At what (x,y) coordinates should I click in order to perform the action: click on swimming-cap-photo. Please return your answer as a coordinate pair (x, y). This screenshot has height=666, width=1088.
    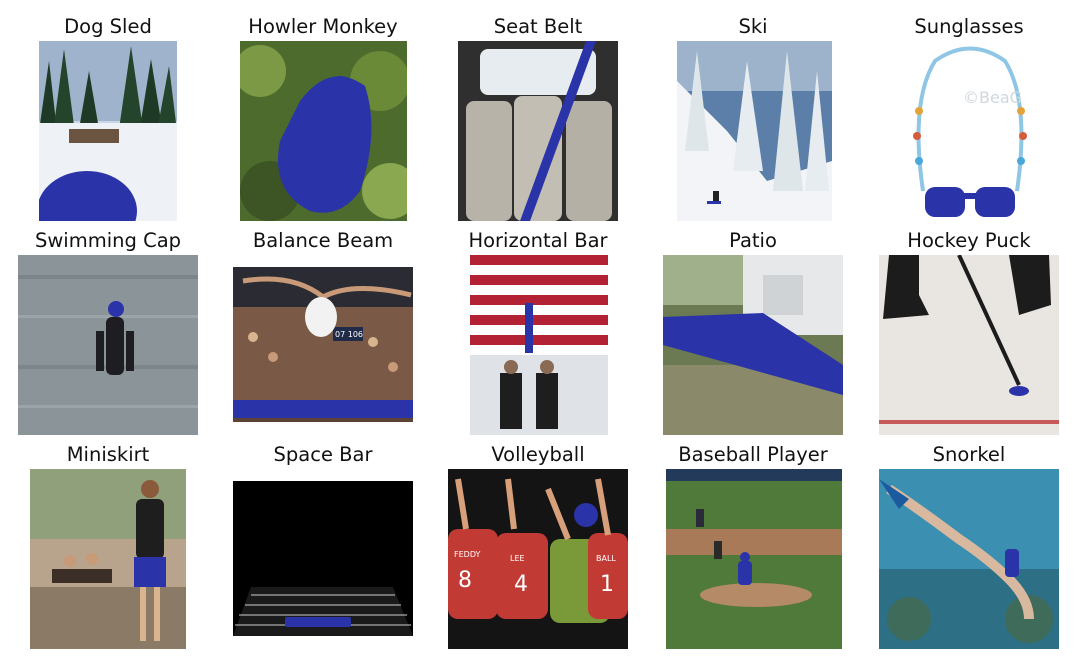
    Looking at the image, I should click on (108, 345).